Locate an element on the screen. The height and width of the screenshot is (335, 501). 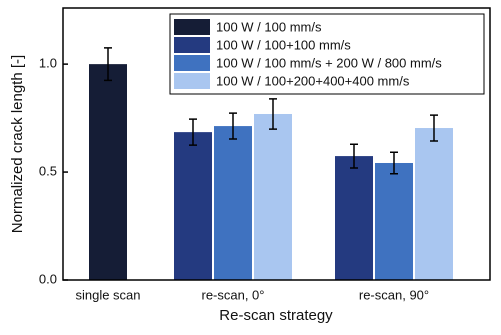
y-tick-label: 1.0 is located at coordinates (48, 63).